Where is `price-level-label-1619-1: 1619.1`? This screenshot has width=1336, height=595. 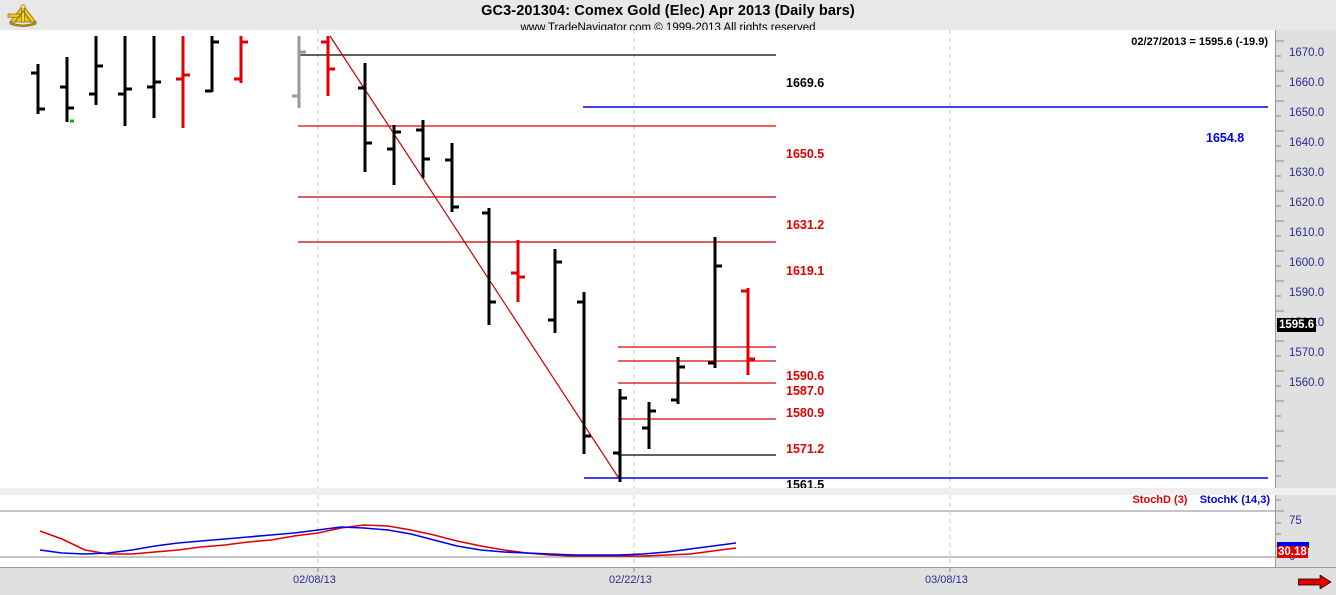 price-level-label-1619-1: 1619.1 is located at coordinates (805, 271).